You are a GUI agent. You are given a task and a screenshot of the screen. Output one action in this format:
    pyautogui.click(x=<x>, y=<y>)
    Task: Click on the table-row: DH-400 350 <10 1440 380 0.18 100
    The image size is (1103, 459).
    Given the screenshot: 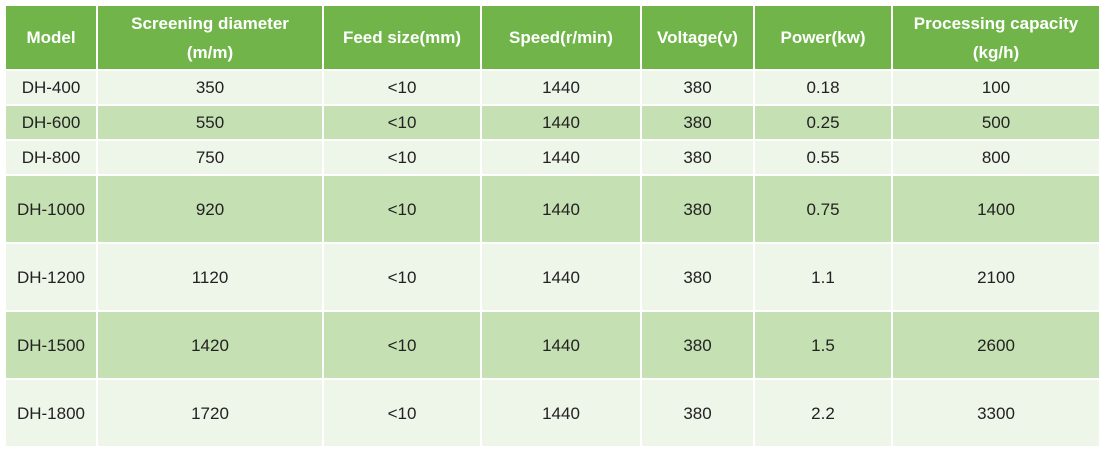 What is the action you would take?
    pyautogui.click(x=552, y=87)
    